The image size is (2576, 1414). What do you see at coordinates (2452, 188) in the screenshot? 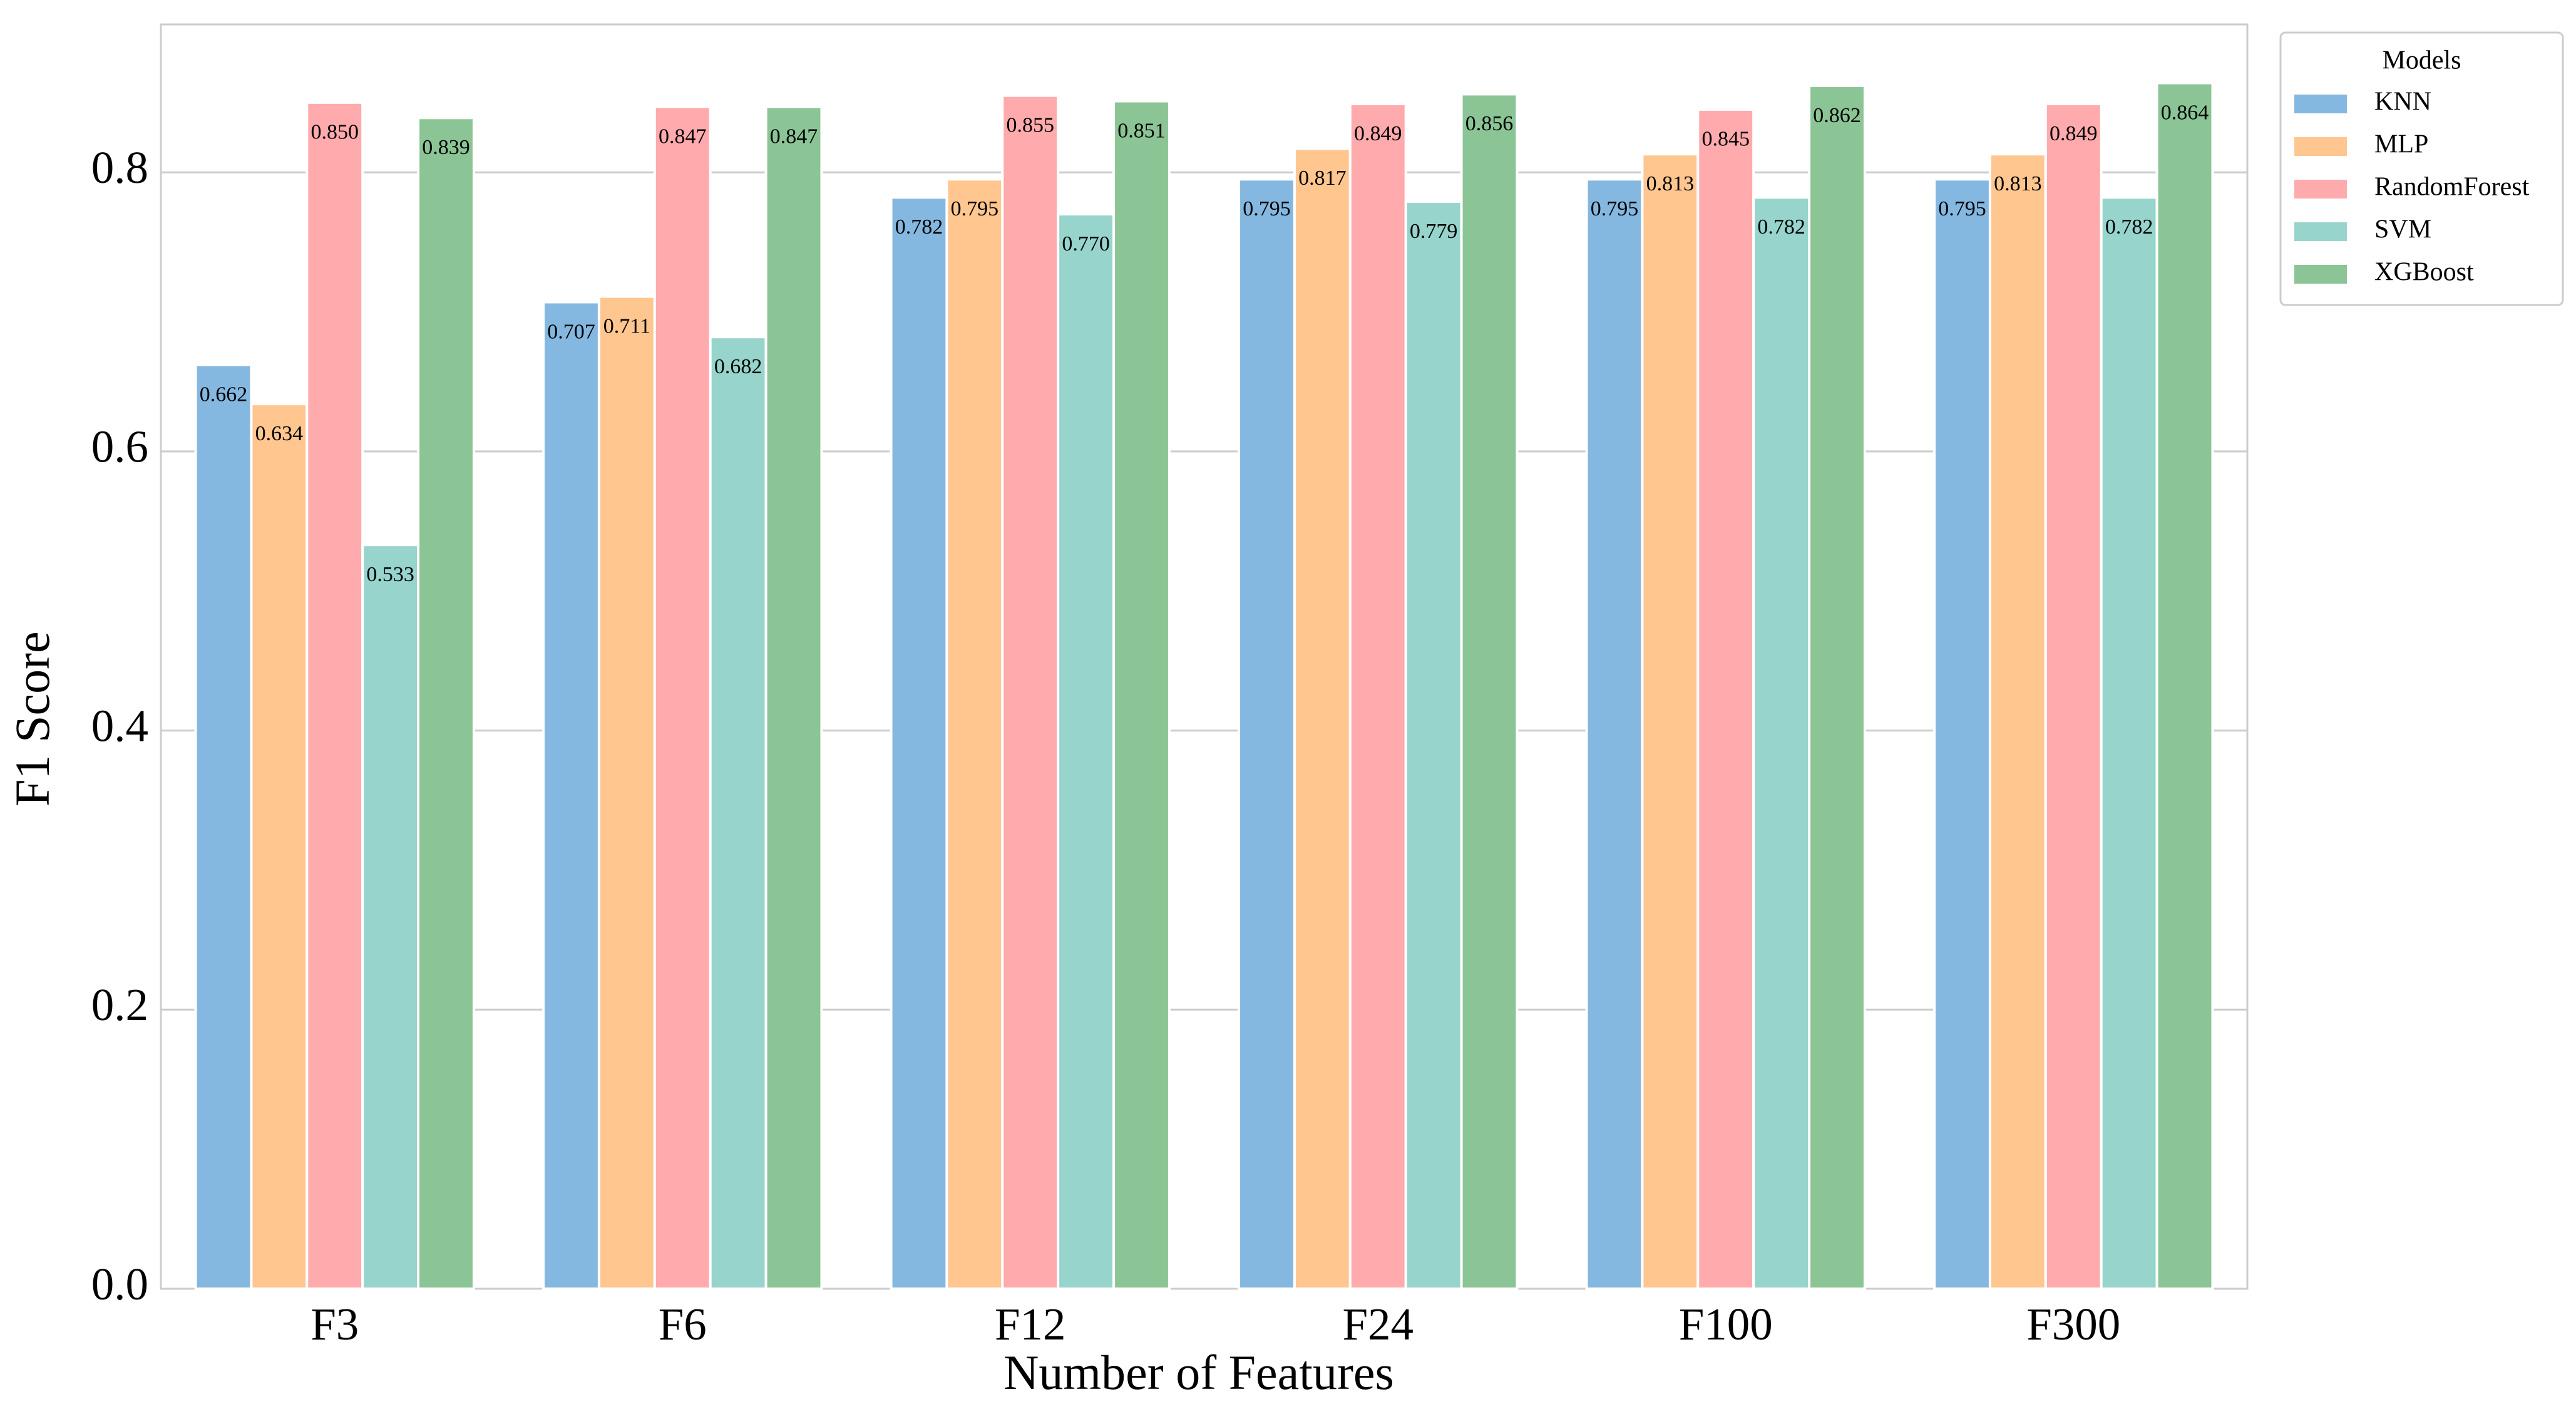
I see `legend-label: RandomForest` at bounding box center [2452, 188].